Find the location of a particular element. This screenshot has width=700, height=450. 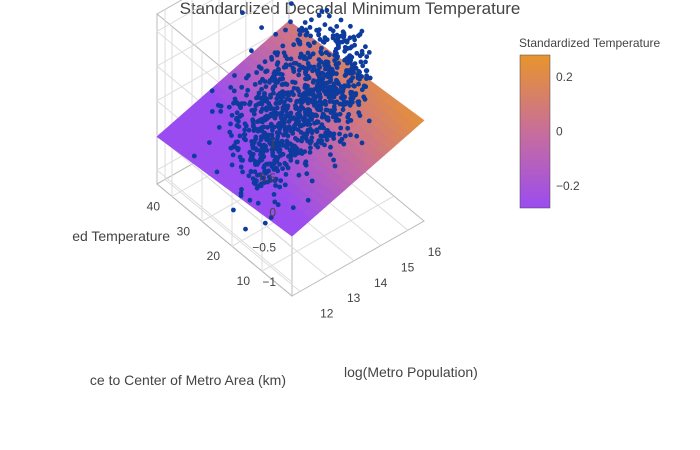

x-tick-label: 12 is located at coordinates (327, 313).